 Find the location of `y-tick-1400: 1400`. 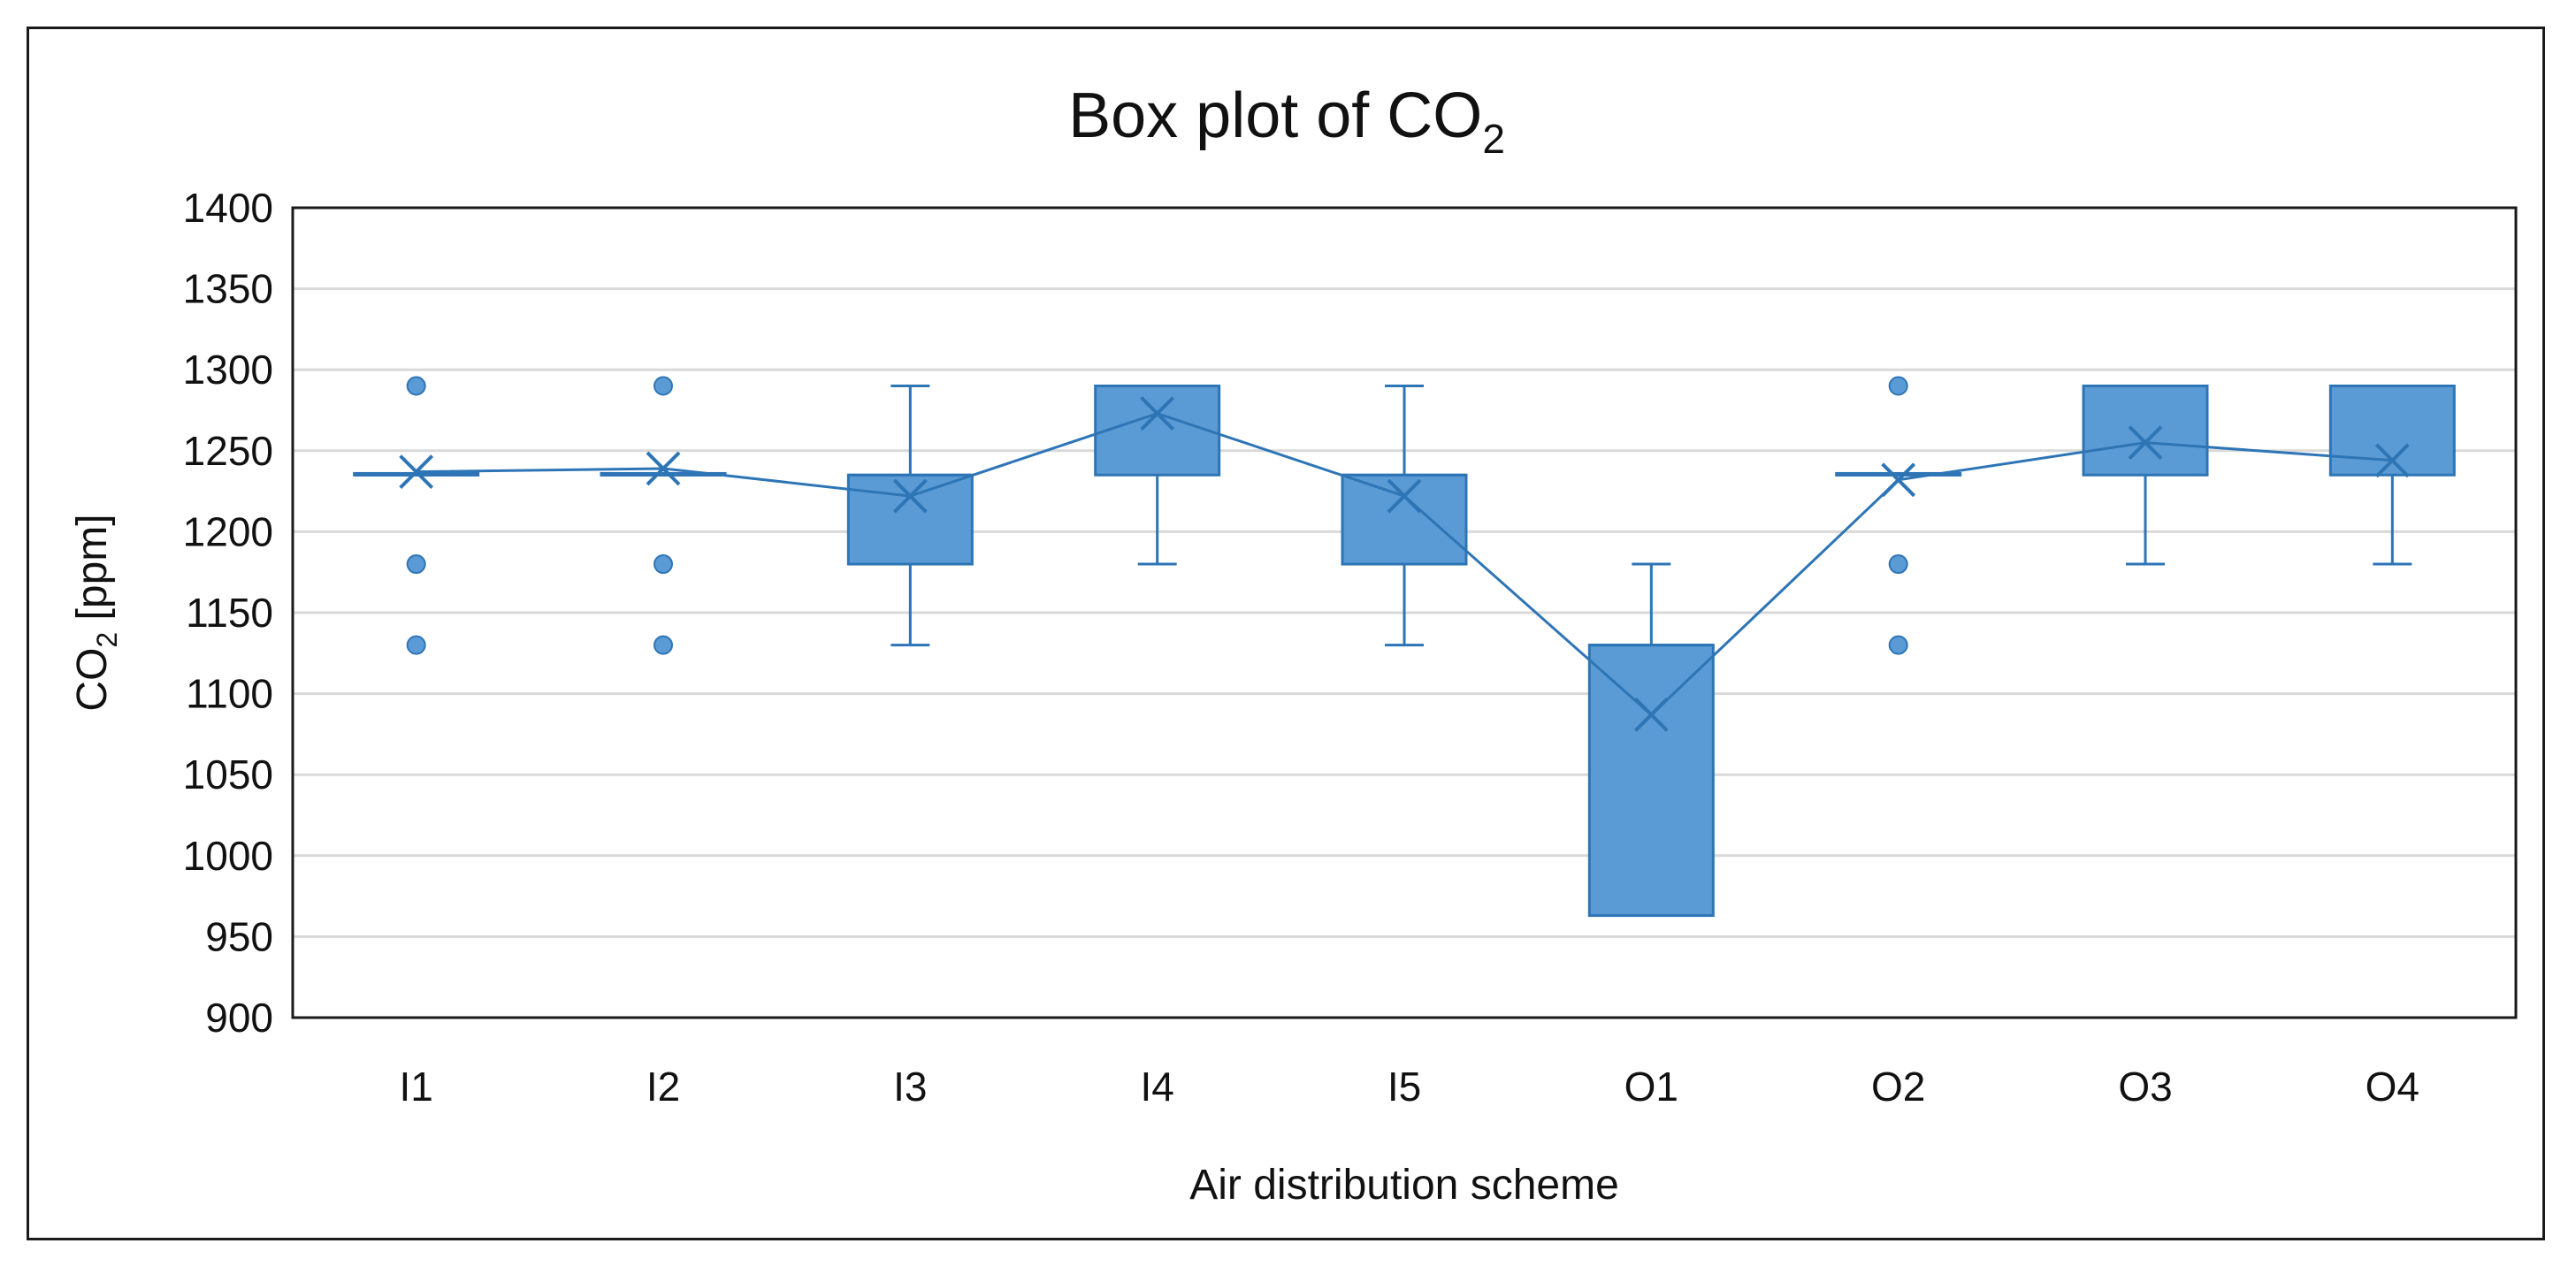

y-tick-1400: 1400 is located at coordinates (228, 208).